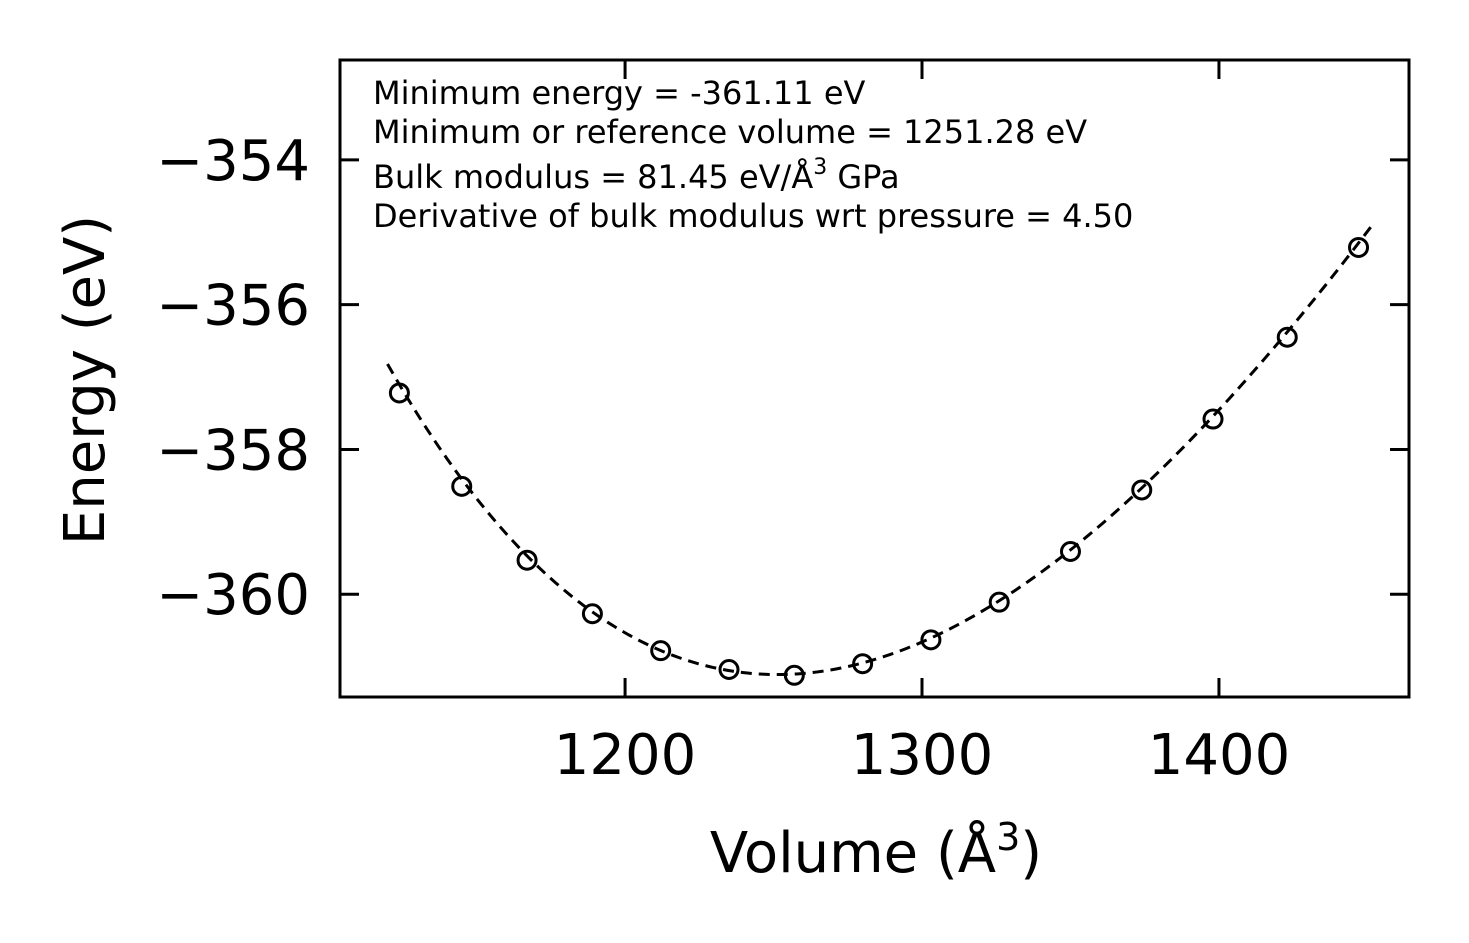 The height and width of the screenshot is (943, 1469). What do you see at coordinates (876, 850) in the screenshot?
I see `x-axis-label: Volume (Å3)` at bounding box center [876, 850].